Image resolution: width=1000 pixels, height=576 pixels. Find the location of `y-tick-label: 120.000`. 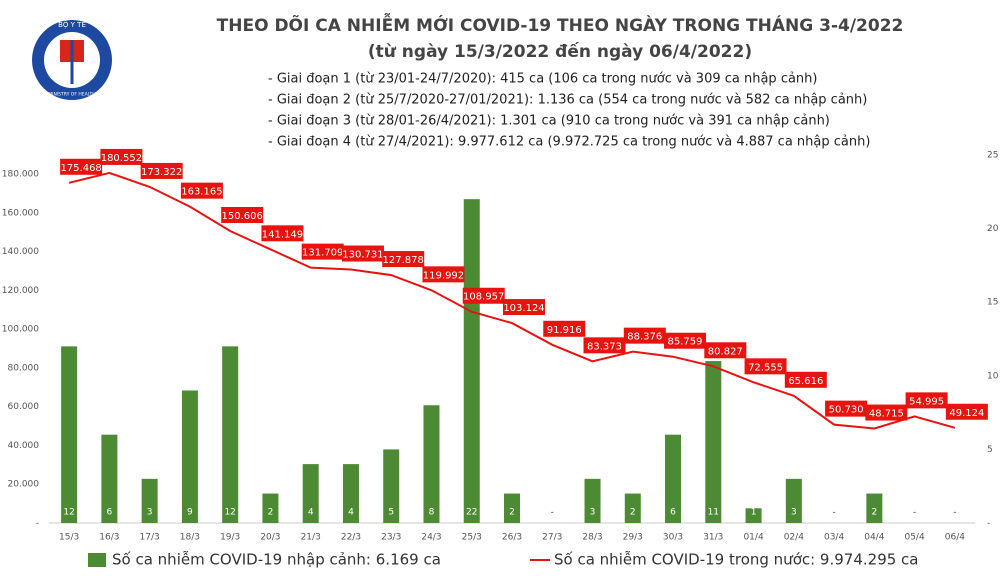

y-tick-label: 120.000 is located at coordinates (20, 291).